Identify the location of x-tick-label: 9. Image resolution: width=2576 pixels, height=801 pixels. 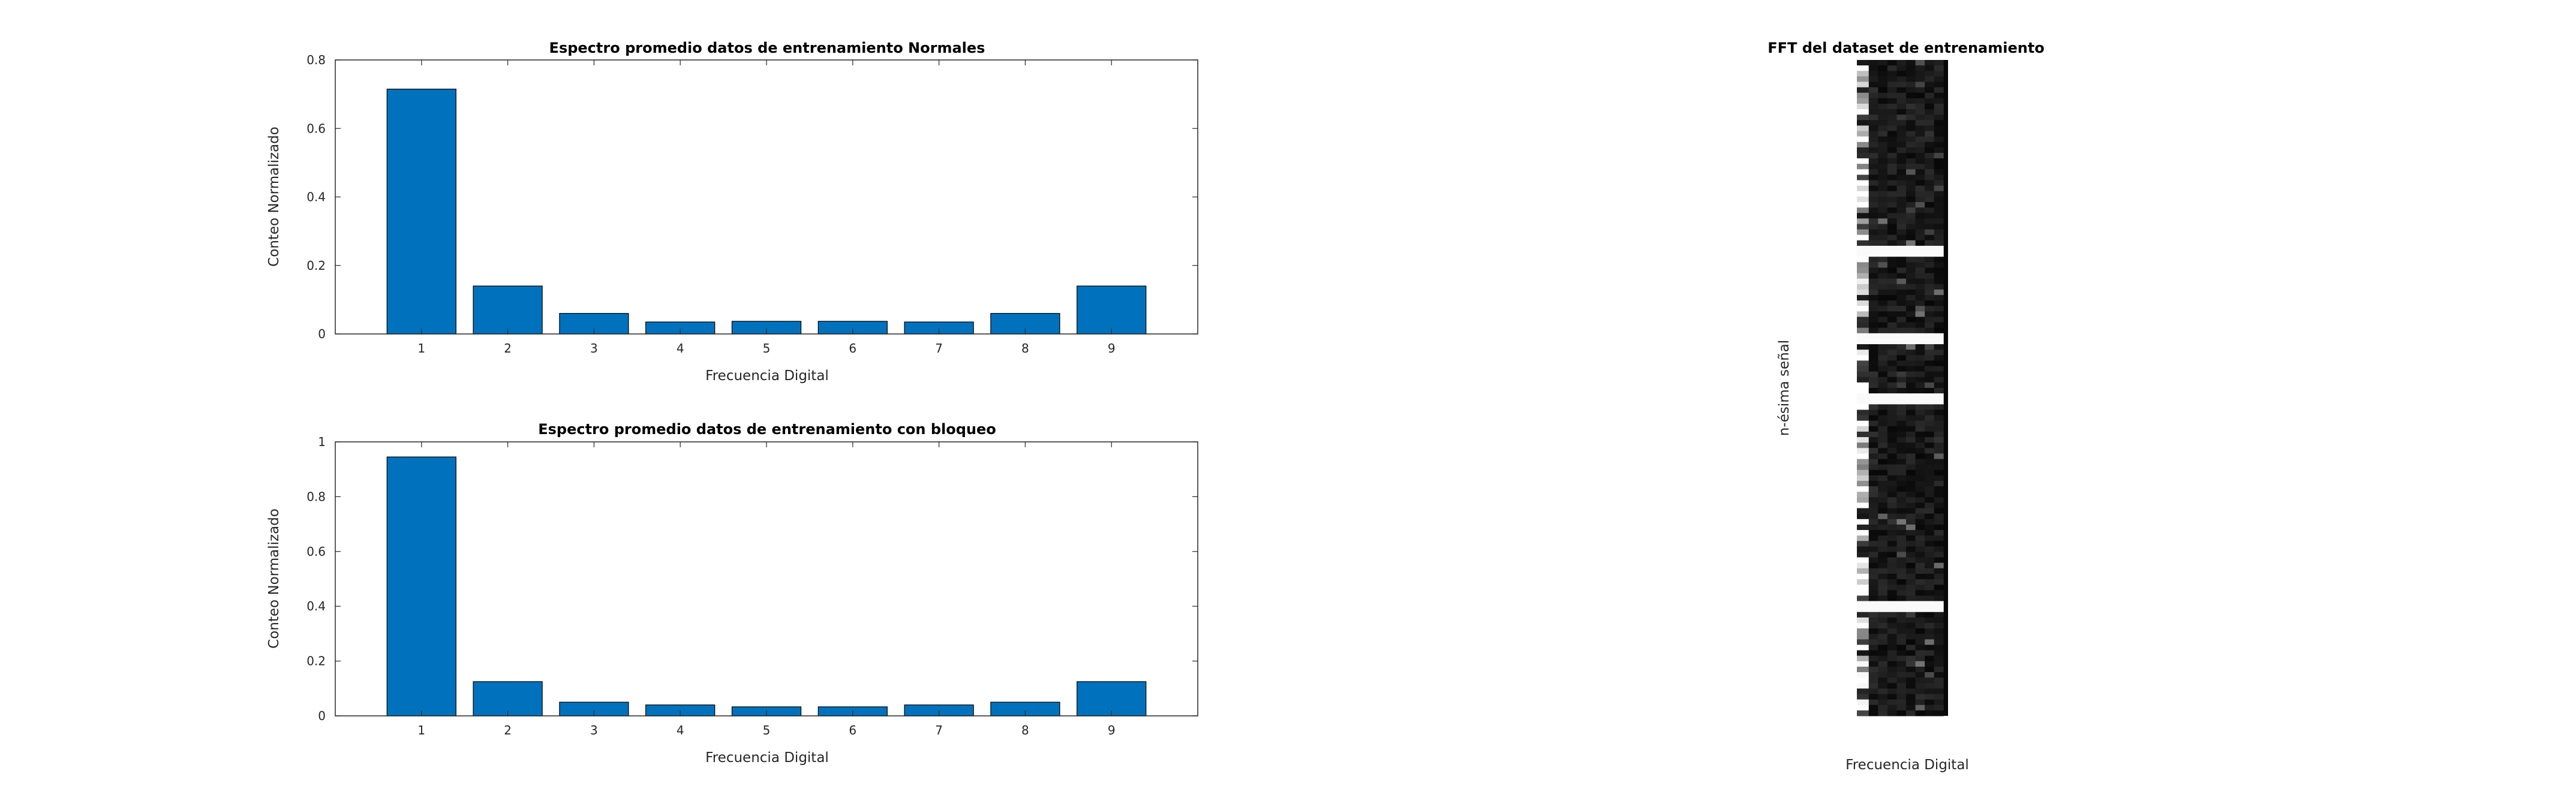
(1112, 349).